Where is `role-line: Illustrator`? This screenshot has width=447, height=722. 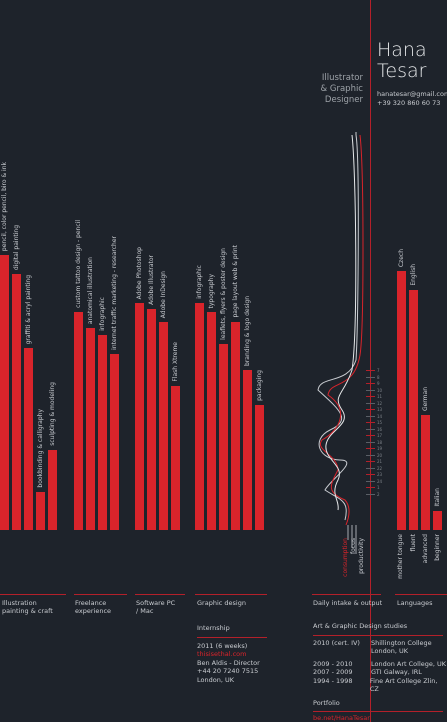
role-line: Illustrator is located at coordinates (342, 78).